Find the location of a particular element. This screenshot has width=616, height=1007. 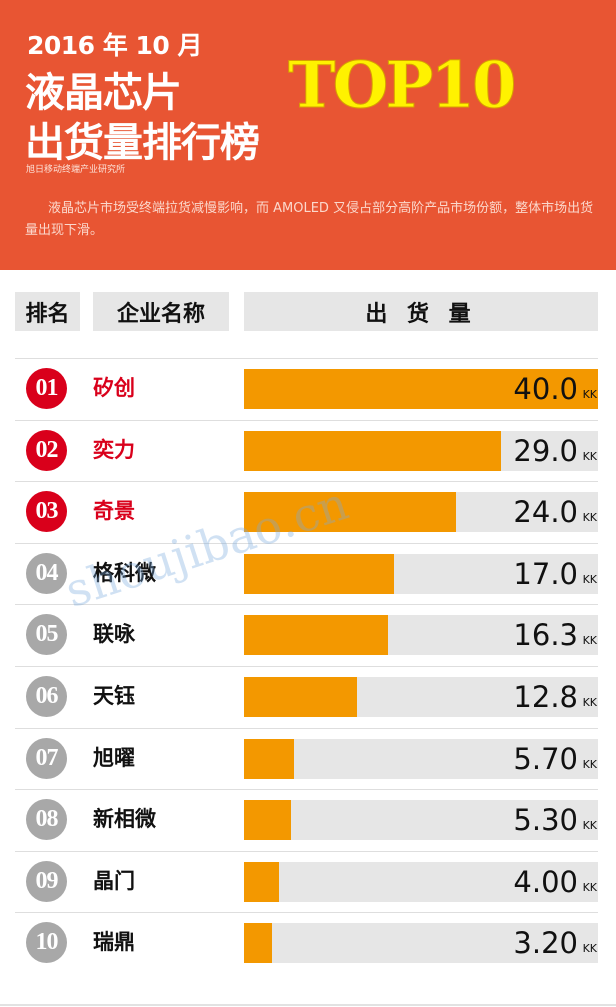

table-row: 01 矽创 40.0 KK is located at coordinates (306, 388).